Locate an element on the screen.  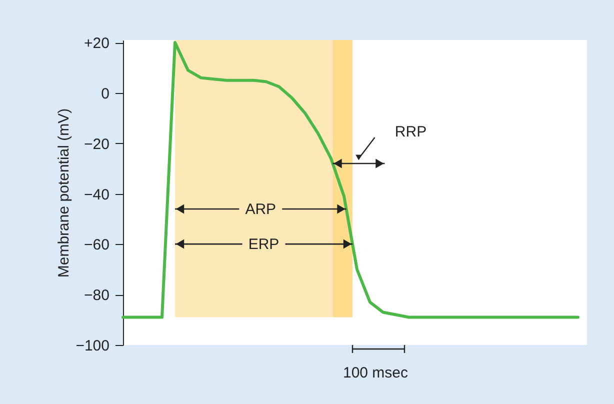
y-tick-label: −60 is located at coordinates (97, 245).